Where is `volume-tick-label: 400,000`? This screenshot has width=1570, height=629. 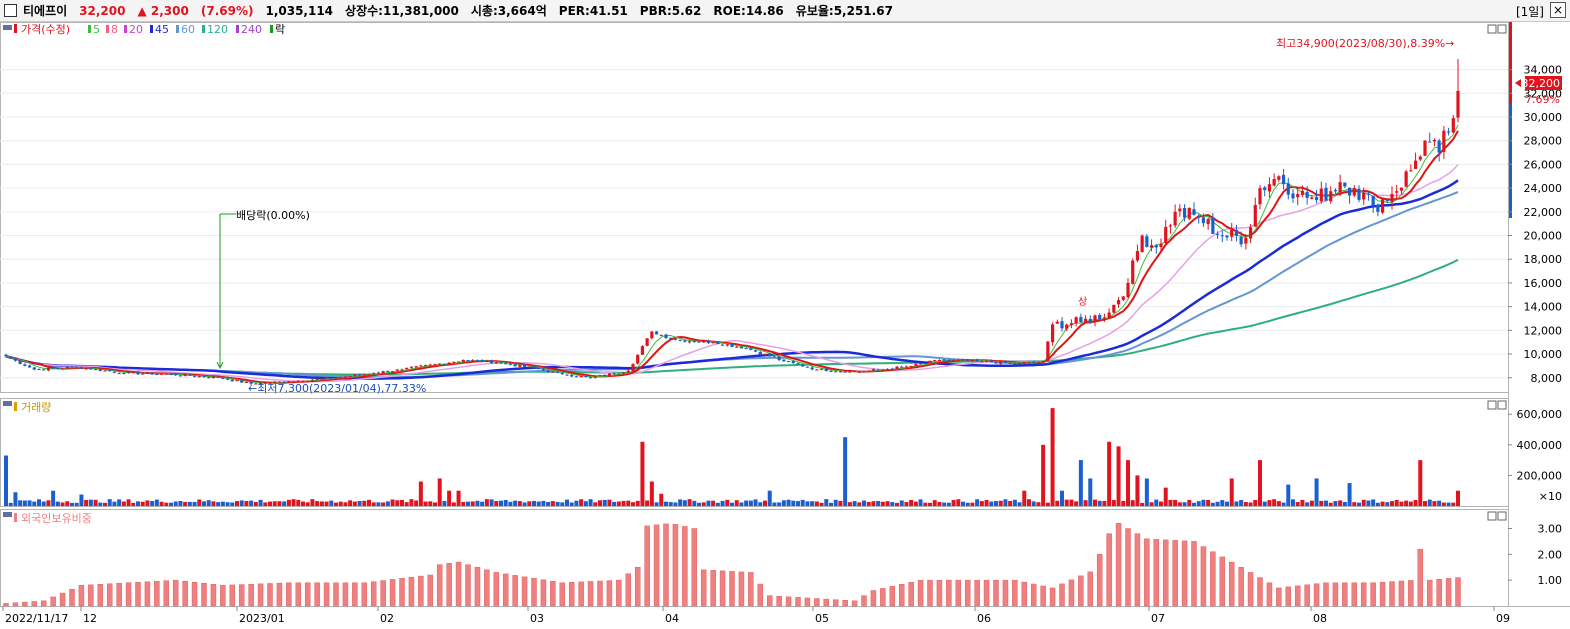
volume-tick-label: 400,000 is located at coordinates (1540, 445).